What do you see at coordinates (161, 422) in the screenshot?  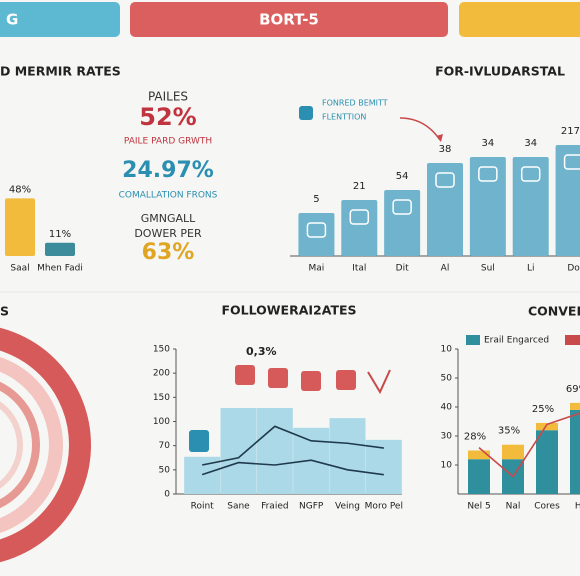 I see `y-tick-label: 100` at bounding box center [161, 422].